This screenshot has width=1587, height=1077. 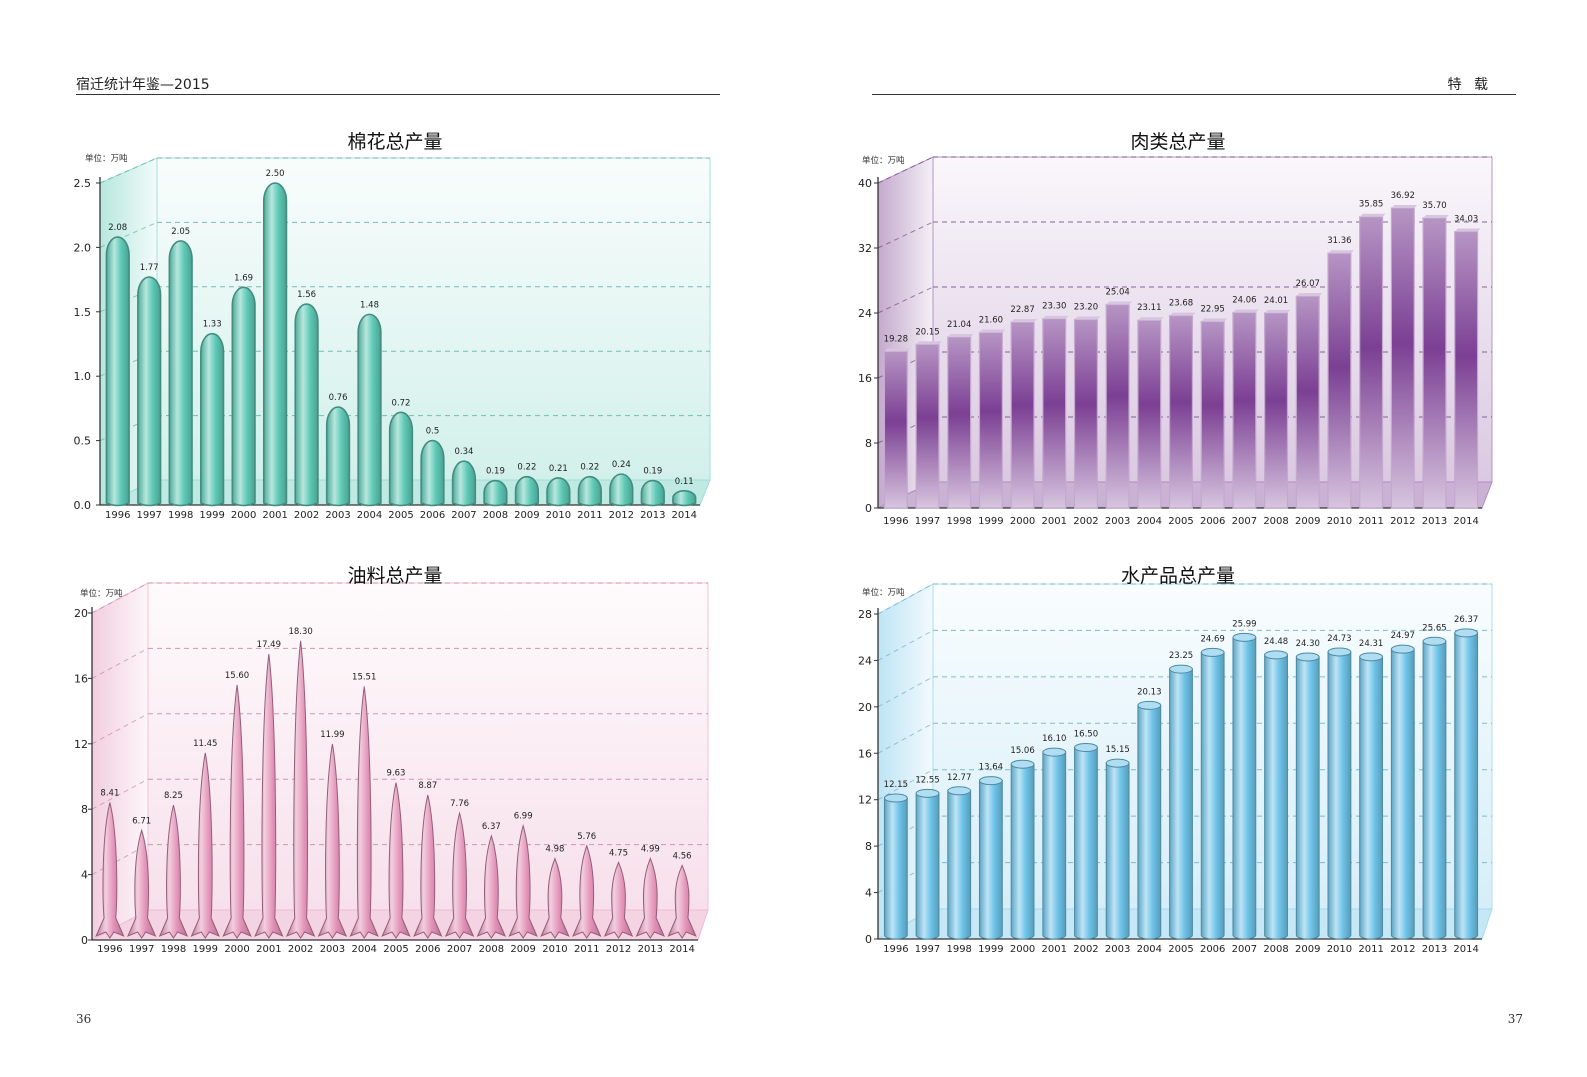 I want to click on value-label: 17.49, so click(x=269, y=645).